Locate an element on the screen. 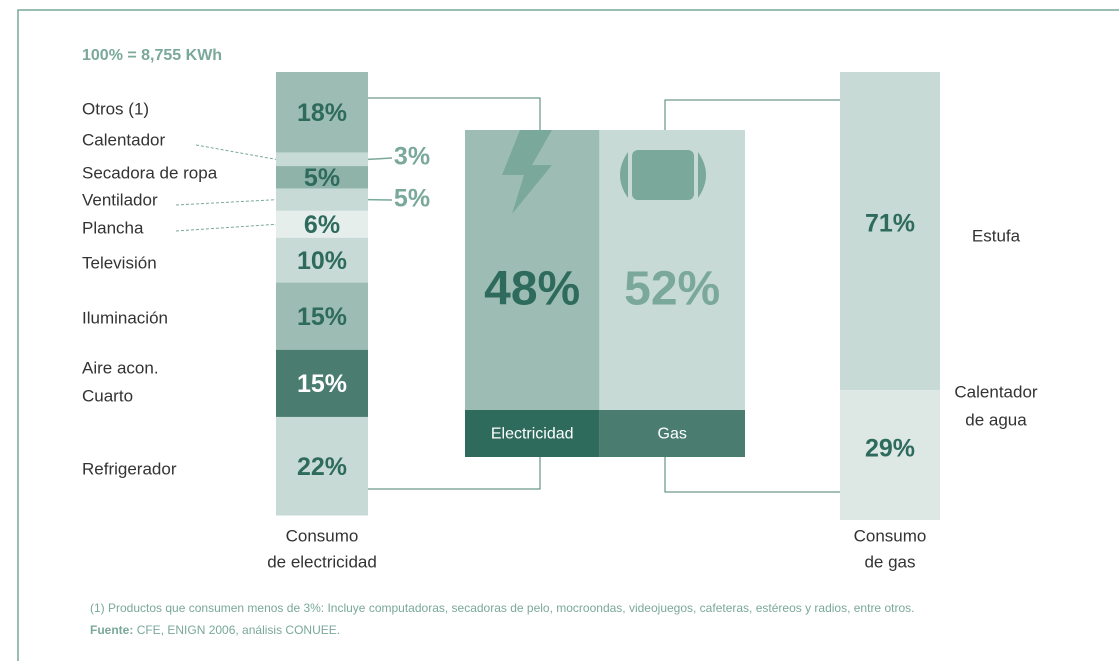 The image size is (1119, 661). segment-name: Plancha is located at coordinates (113, 227).